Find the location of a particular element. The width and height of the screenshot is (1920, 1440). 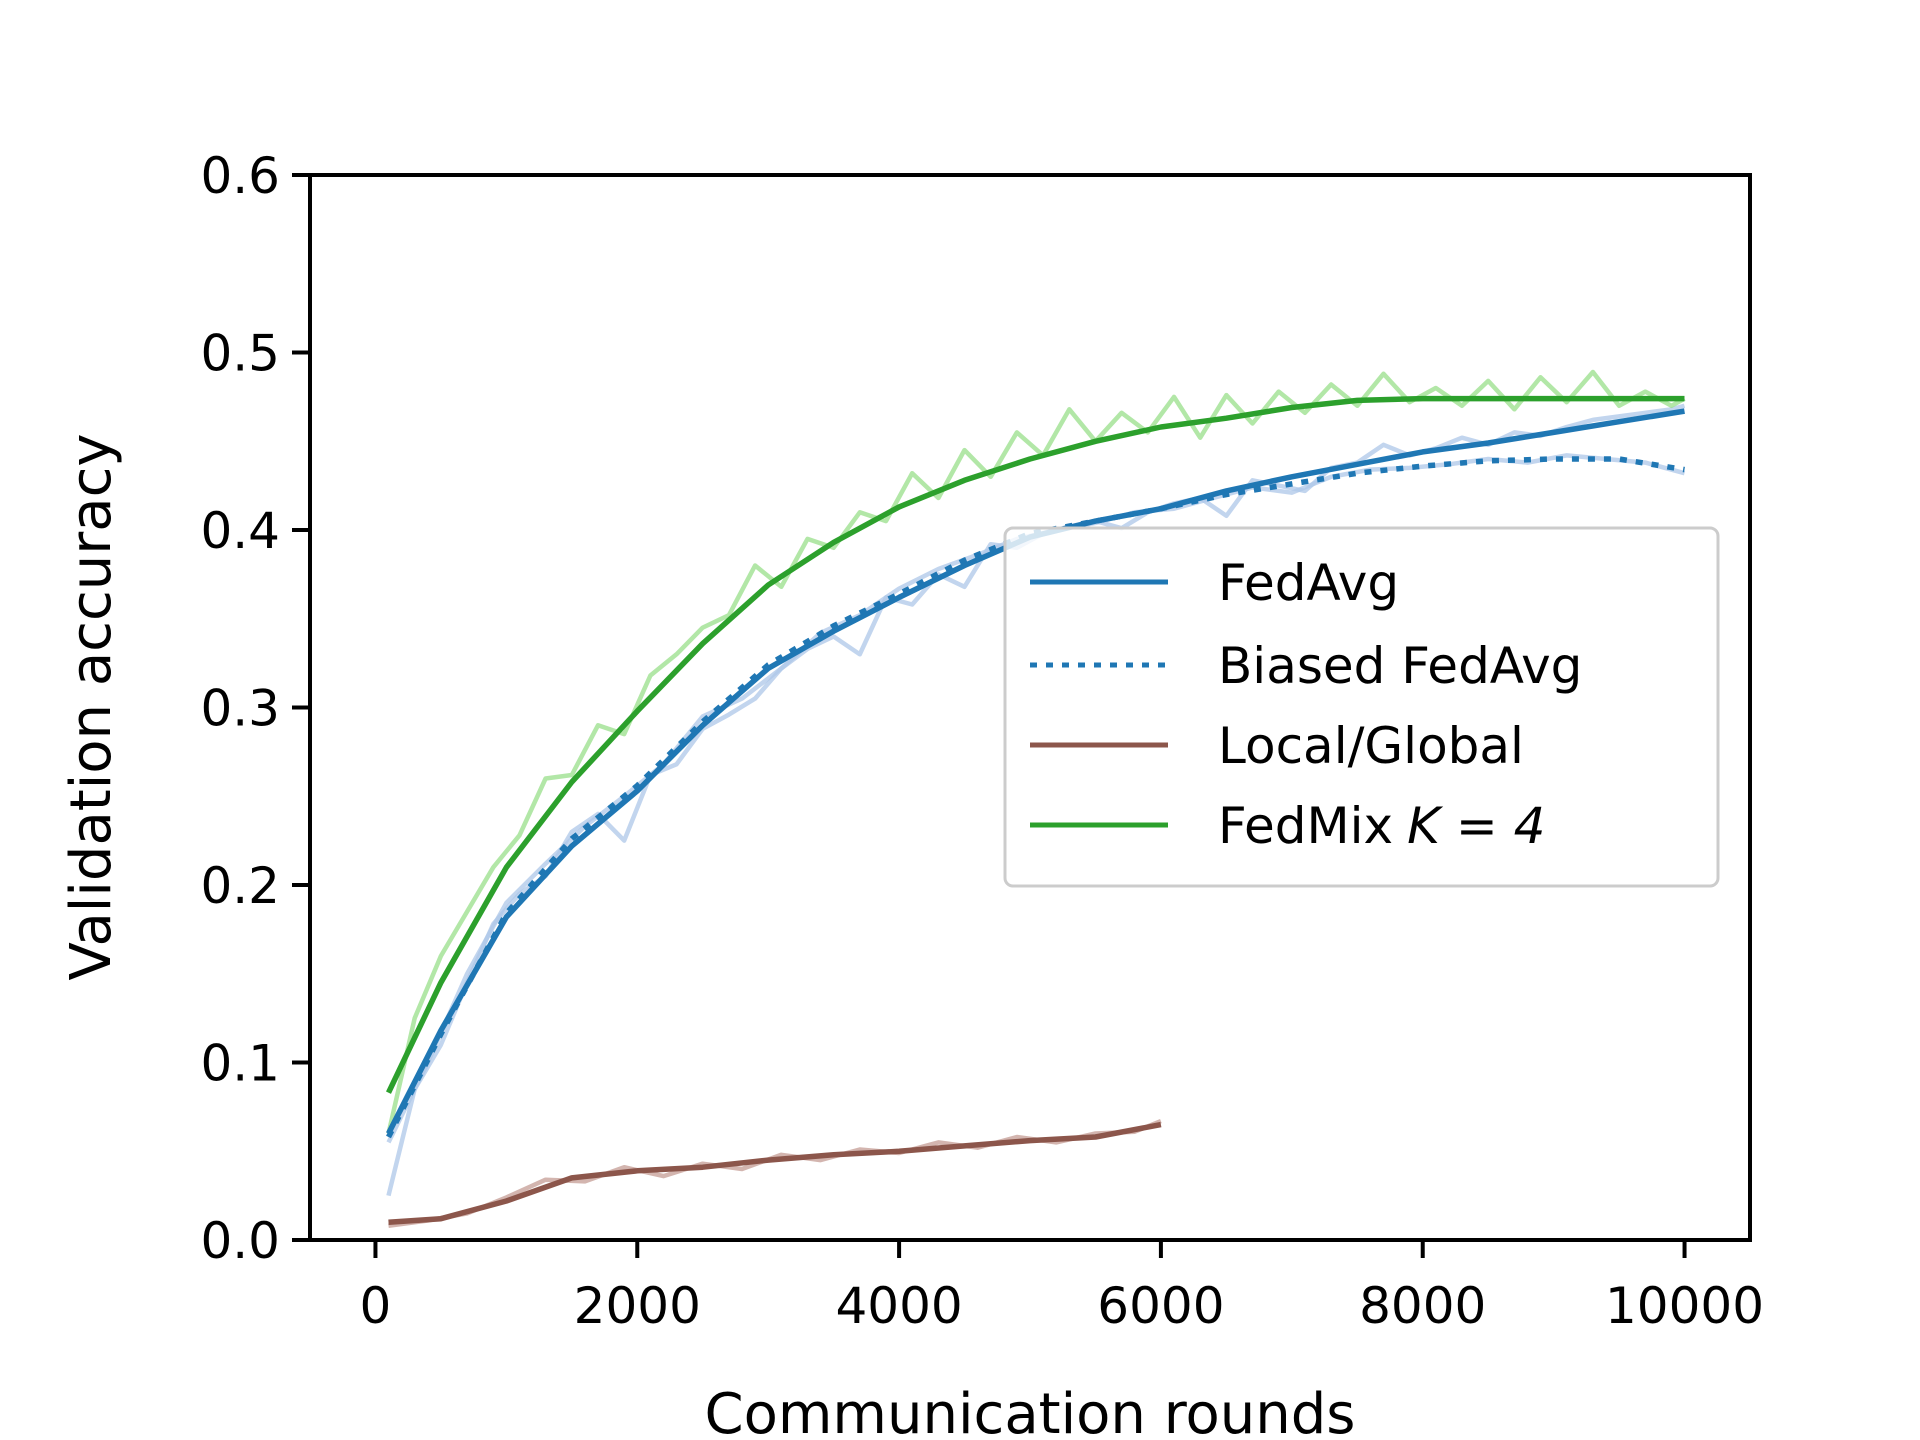

series-line-local-global is located at coordinates (775, 1173).